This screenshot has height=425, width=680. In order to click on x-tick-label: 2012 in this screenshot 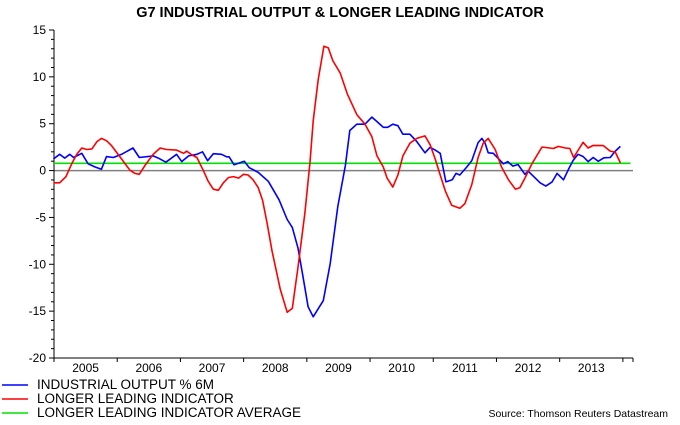, I will do `click(528, 368)`.